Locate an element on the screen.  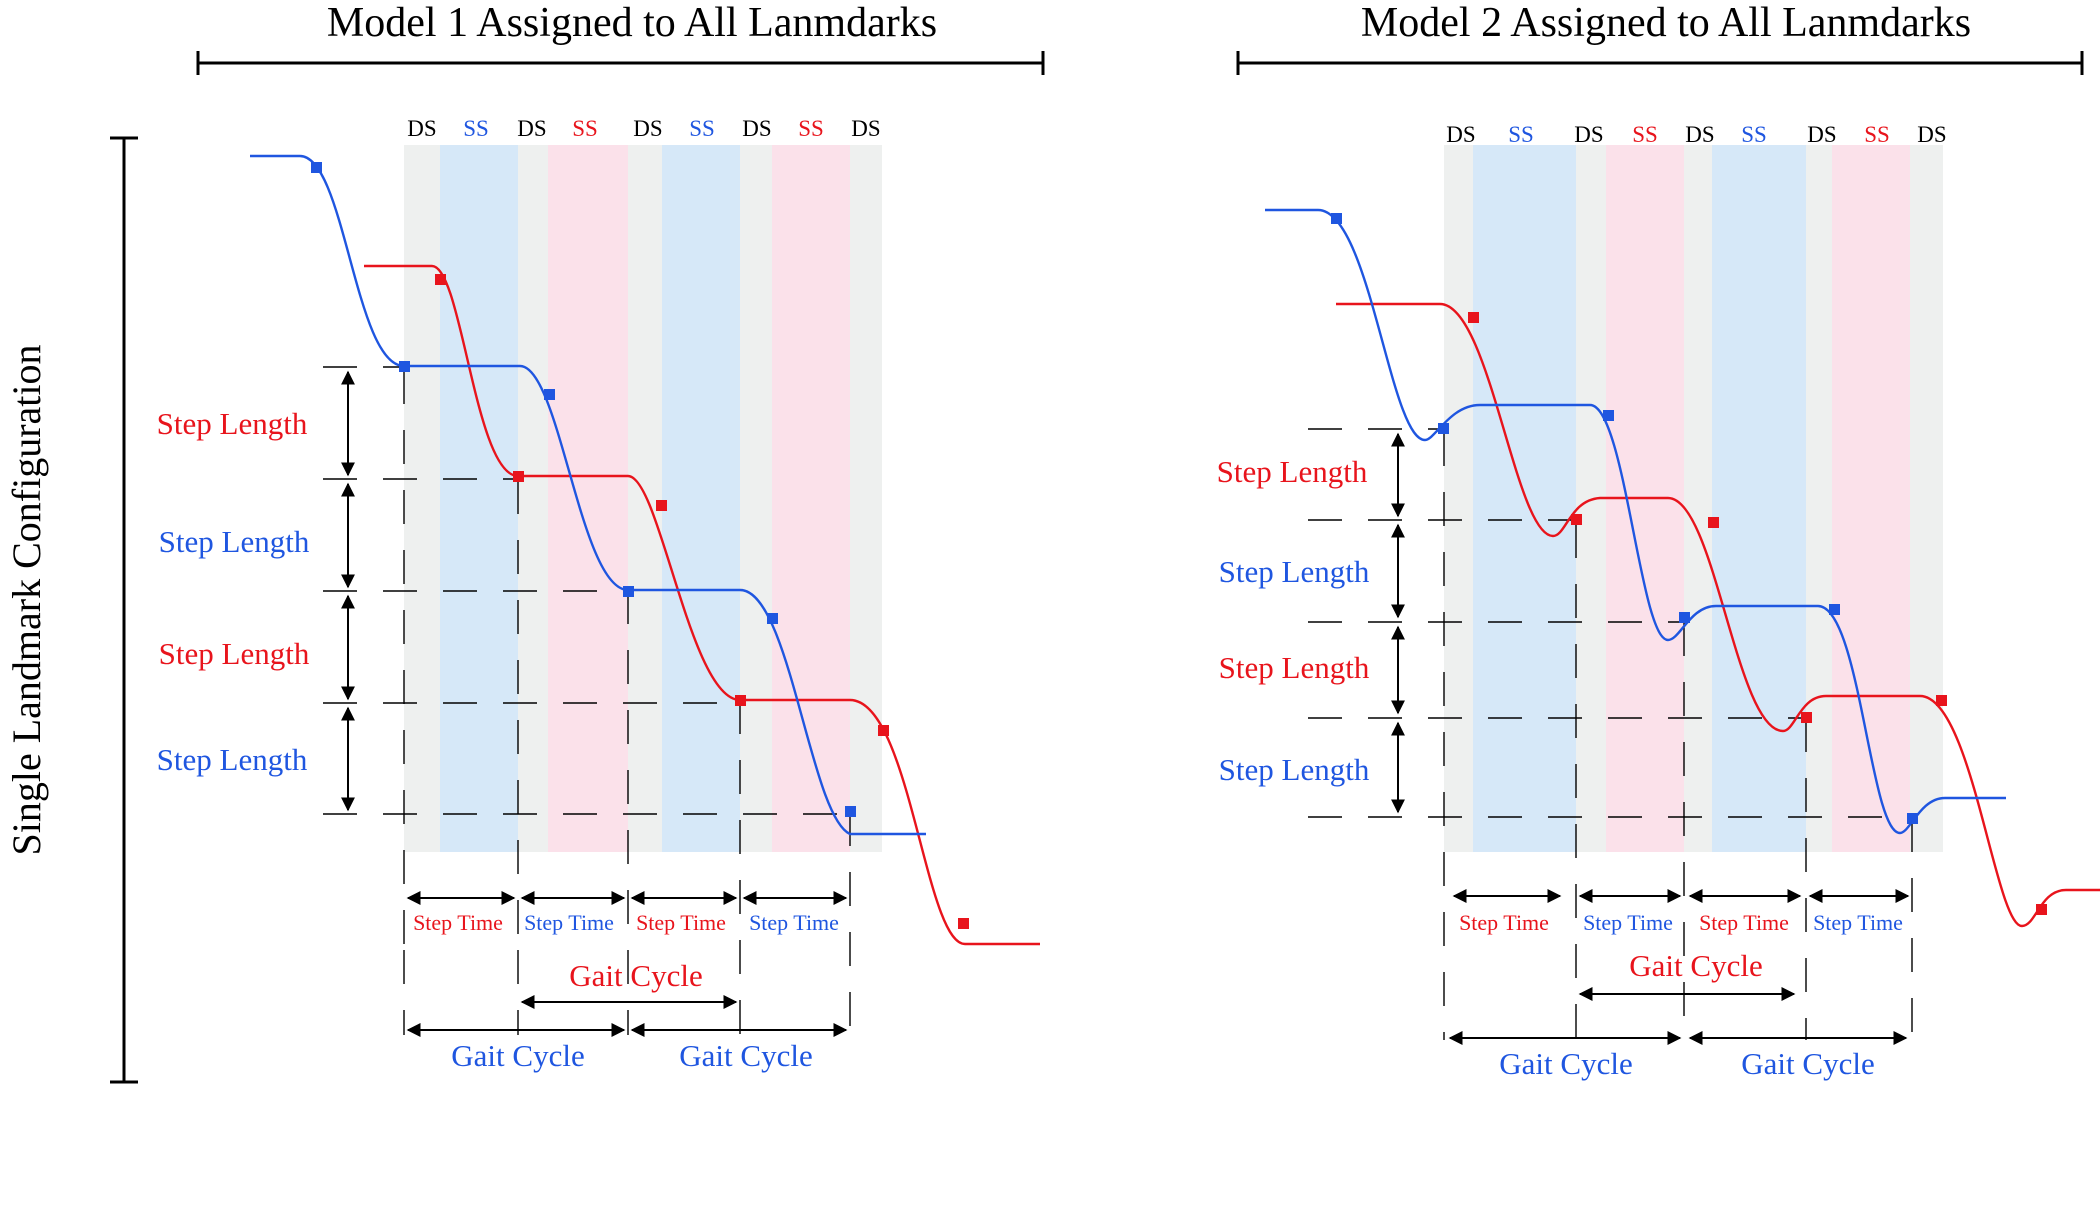
panel-1-blue-markers is located at coordinates (583, 489).